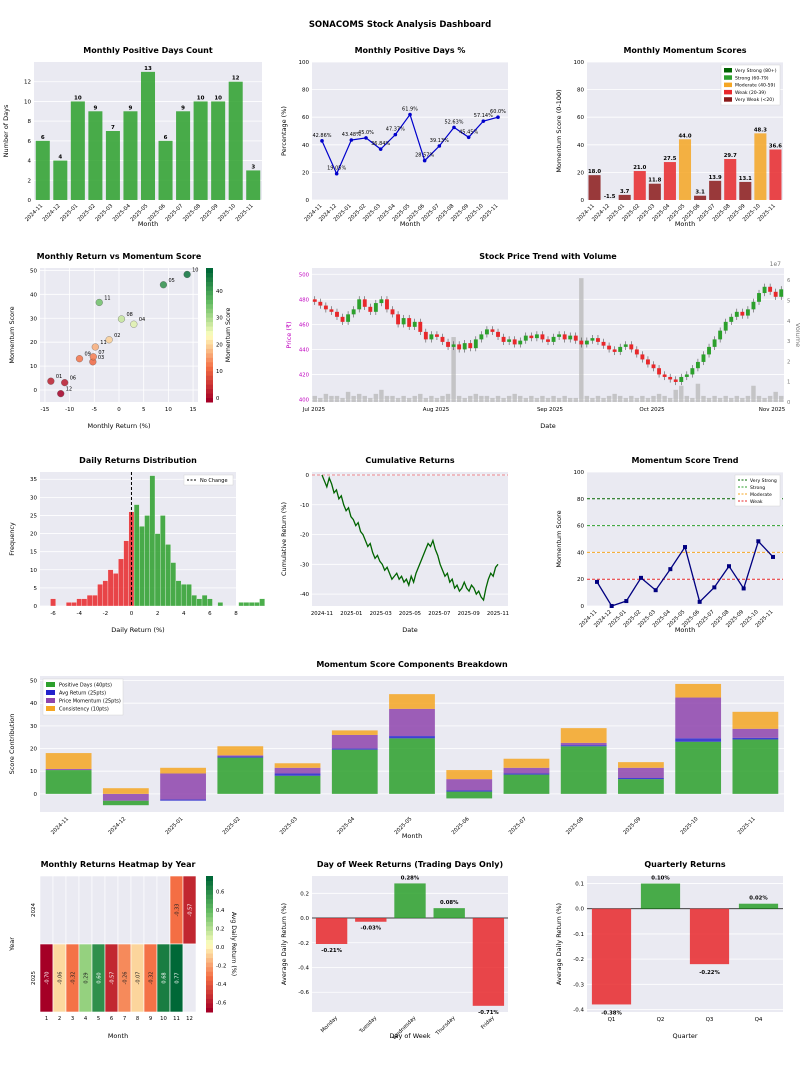  I want to click on data-label: -0.38%, so click(611, 1013).